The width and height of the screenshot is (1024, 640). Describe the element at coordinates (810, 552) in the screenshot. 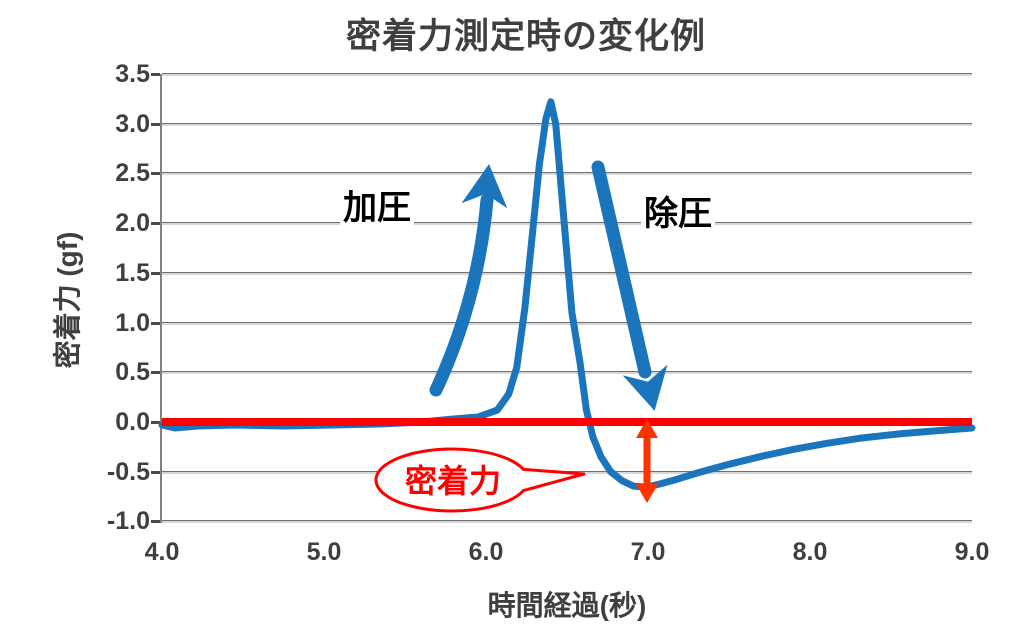

I see `x-tick-label: 8.0` at that location.